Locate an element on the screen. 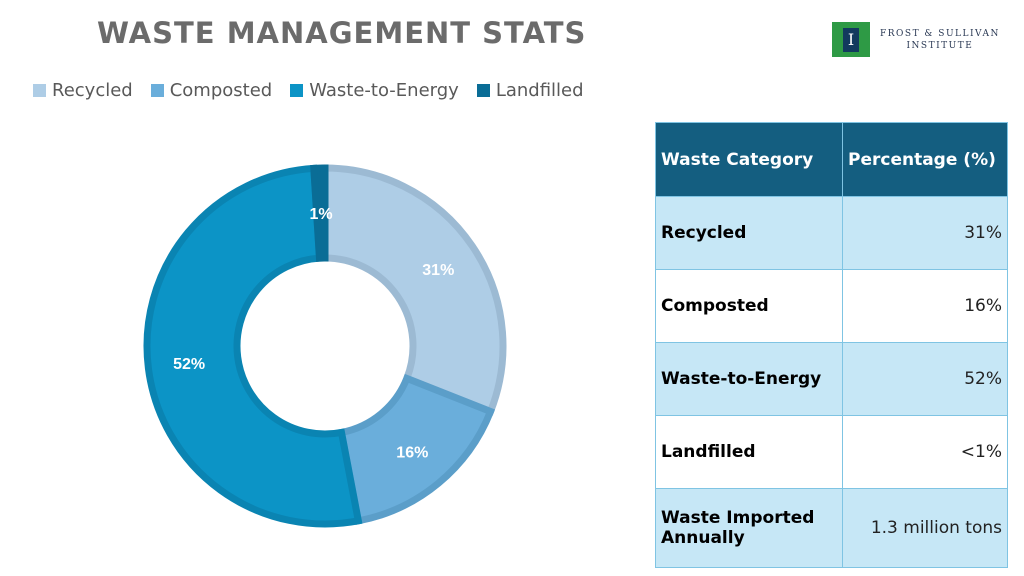  page-title: WASTE MANAGEMENT STATS is located at coordinates (342, 33).